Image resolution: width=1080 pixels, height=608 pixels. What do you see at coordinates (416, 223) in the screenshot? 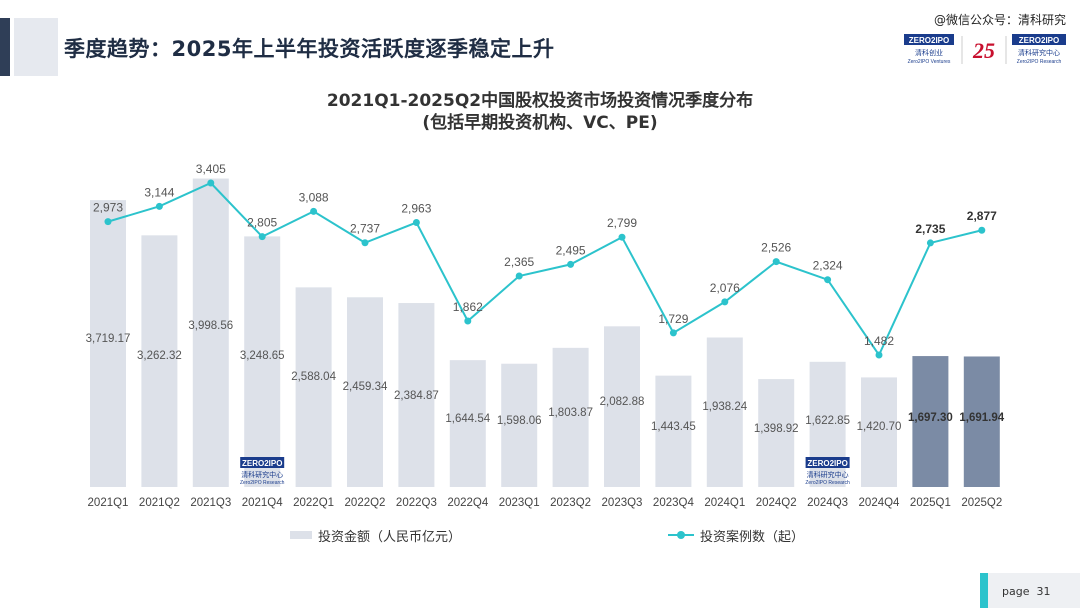
I see `line-point-2022Q3` at bounding box center [416, 223].